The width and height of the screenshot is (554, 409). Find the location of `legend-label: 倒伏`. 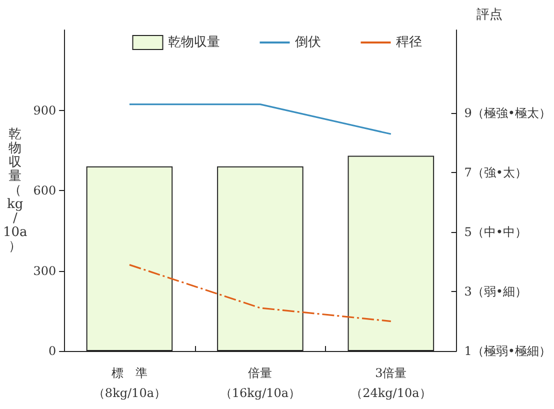

legend-label: 倒伏 is located at coordinates (307, 42).